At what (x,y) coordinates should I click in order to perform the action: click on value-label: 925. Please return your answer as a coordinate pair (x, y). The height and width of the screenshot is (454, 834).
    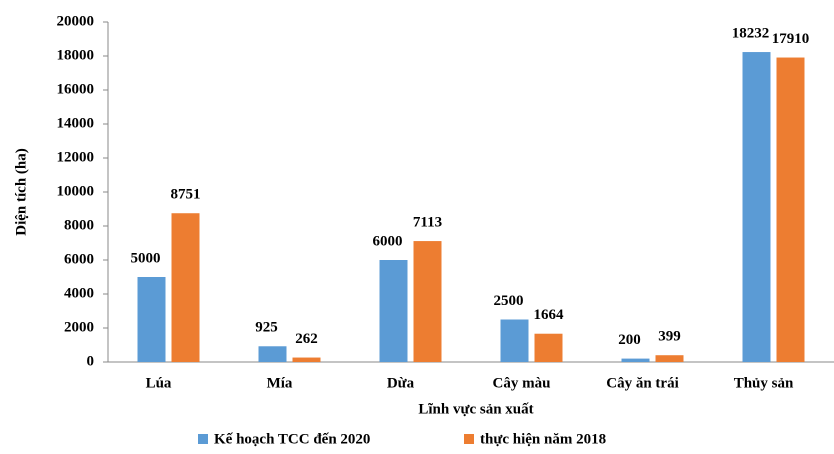
    Looking at the image, I should click on (266, 328).